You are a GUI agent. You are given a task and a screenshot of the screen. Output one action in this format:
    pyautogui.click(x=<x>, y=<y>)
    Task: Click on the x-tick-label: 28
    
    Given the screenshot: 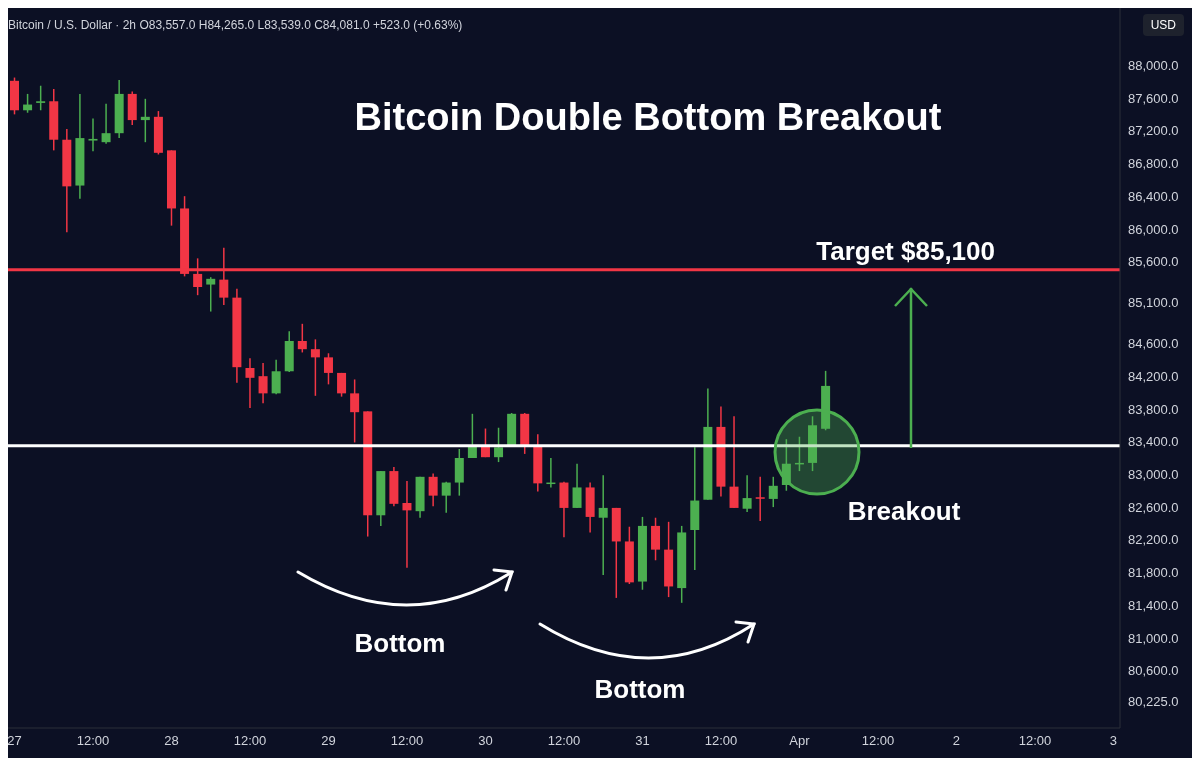 What is the action you would take?
    pyautogui.click(x=171, y=741)
    